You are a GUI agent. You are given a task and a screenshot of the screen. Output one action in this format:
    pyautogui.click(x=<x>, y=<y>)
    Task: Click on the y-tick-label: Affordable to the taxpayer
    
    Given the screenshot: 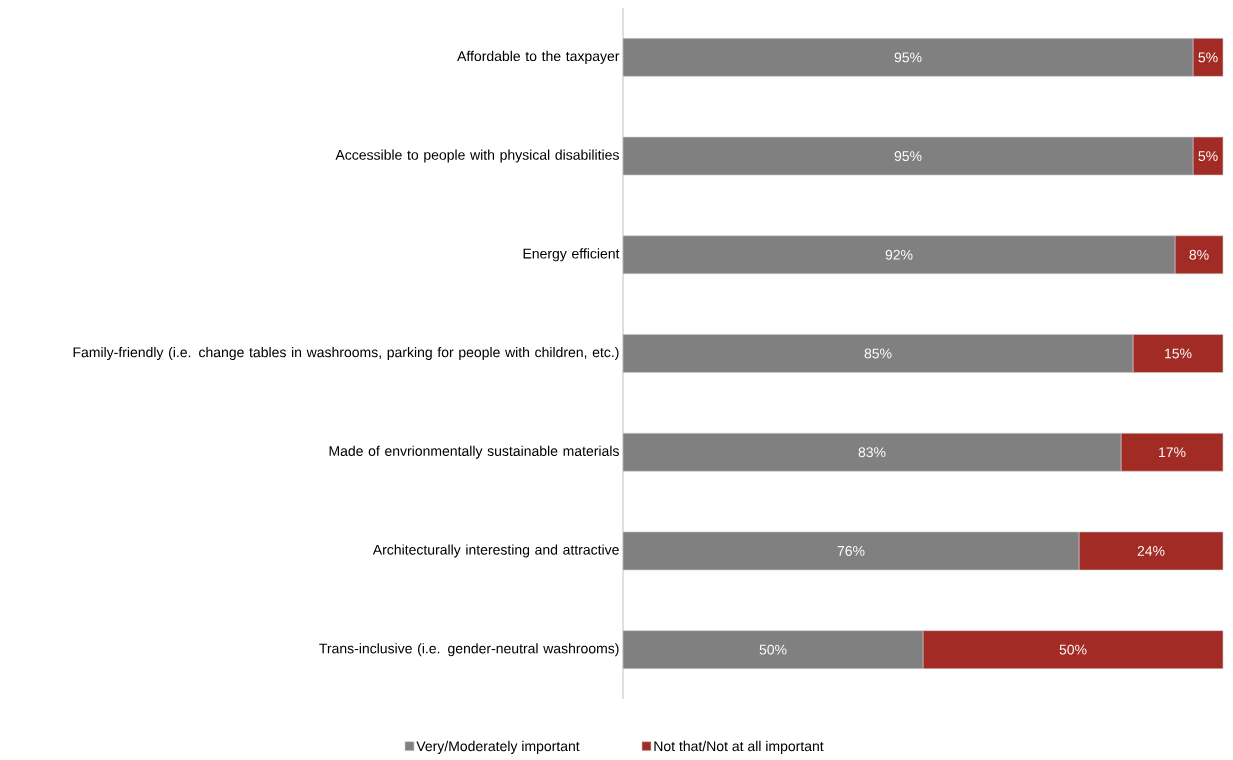 What is the action you would take?
    pyautogui.click(x=538, y=57)
    